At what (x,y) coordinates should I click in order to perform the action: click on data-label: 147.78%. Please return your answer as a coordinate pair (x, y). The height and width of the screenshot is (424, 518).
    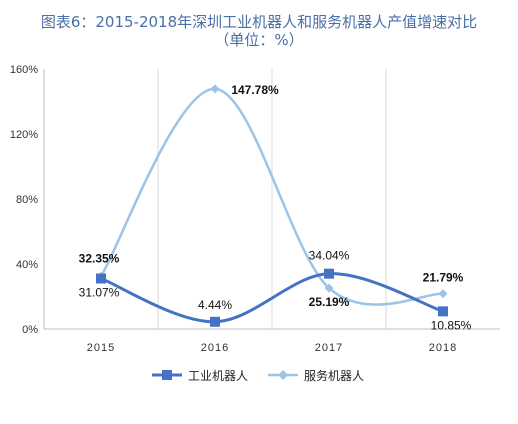
    Looking at the image, I should click on (255, 90).